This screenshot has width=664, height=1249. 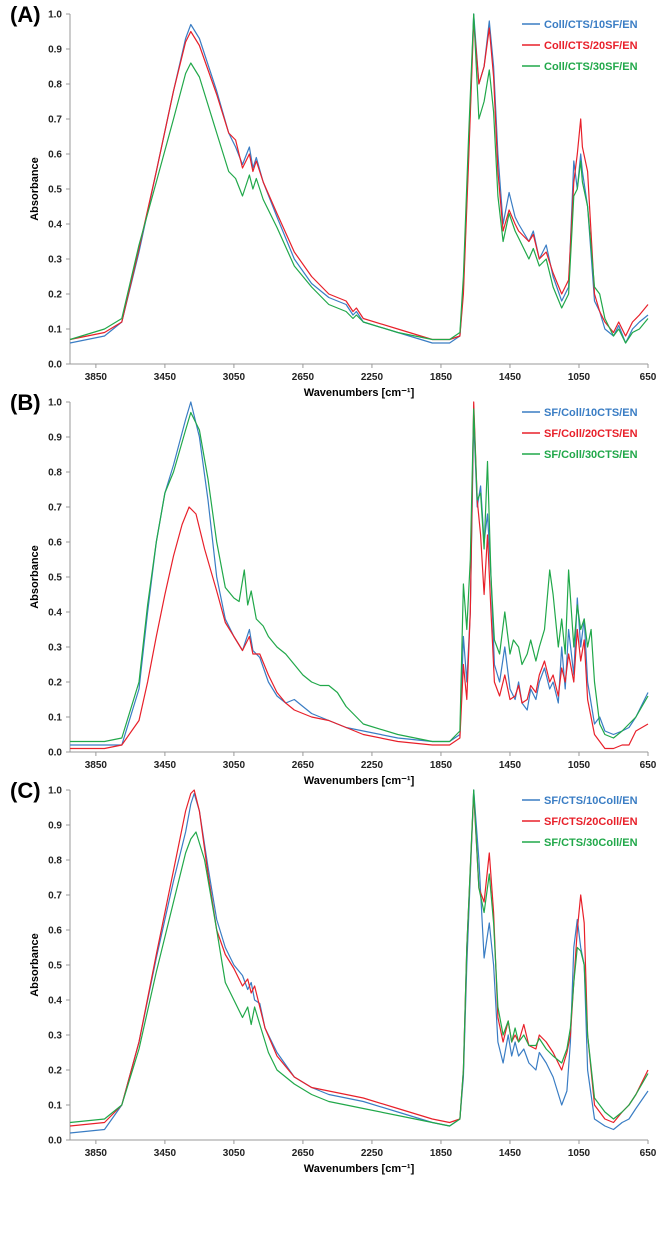 I want to click on legend-entry: SF/Coll/10CTS/EN, so click(x=591, y=413).